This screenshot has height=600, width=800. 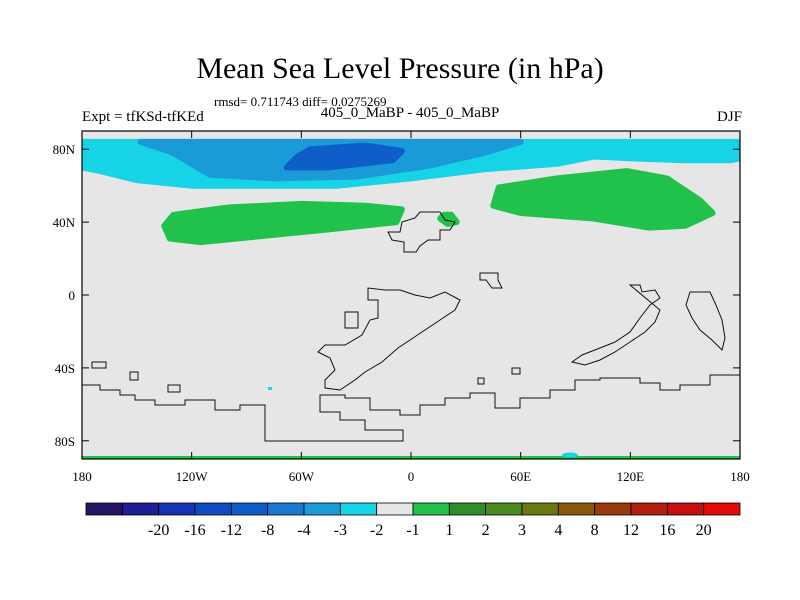 What do you see at coordinates (631, 476) in the screenshot?
I see `x-tick-label: 120E` at bounding box center [631, 476].